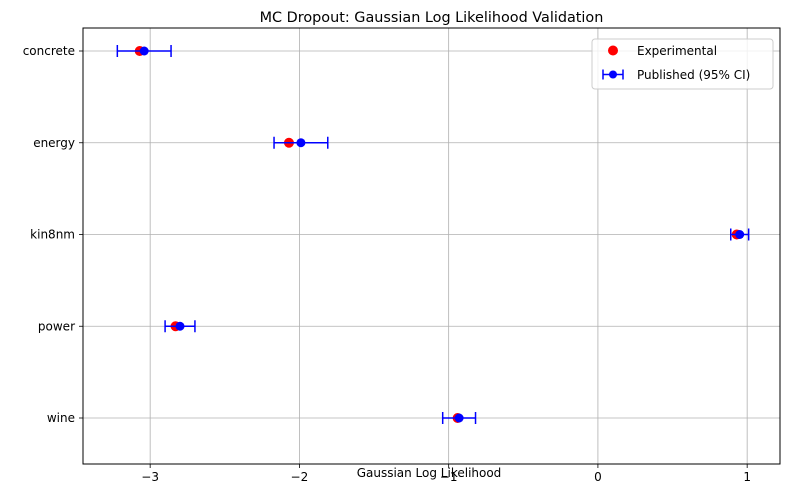  What do you see at coordinates (429, 473) in the screenshot?
I see `x-axis-title: Gaussian Log Likelihood` at bounding box center [429, 473].